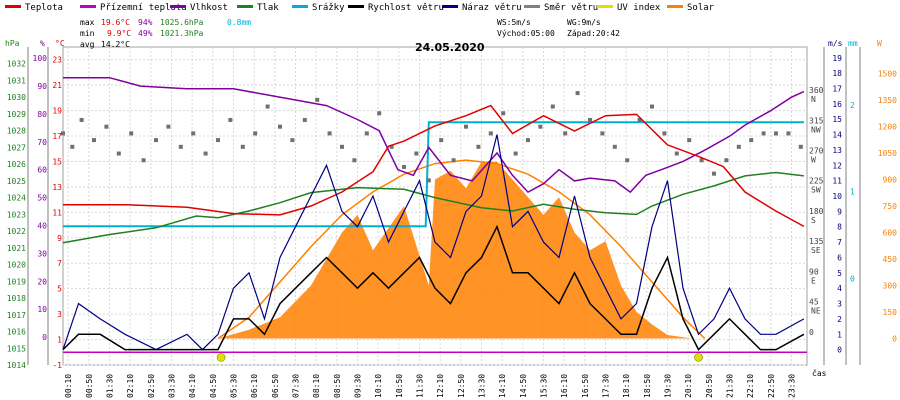 This screenshot has height=400, width=900. I want to click on solar-tick: 450, so click(890, 259).